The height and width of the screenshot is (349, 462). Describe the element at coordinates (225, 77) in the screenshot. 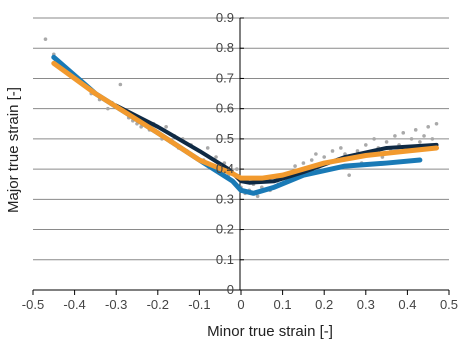

I see `y-tick-label-7: 0.7` at that location.